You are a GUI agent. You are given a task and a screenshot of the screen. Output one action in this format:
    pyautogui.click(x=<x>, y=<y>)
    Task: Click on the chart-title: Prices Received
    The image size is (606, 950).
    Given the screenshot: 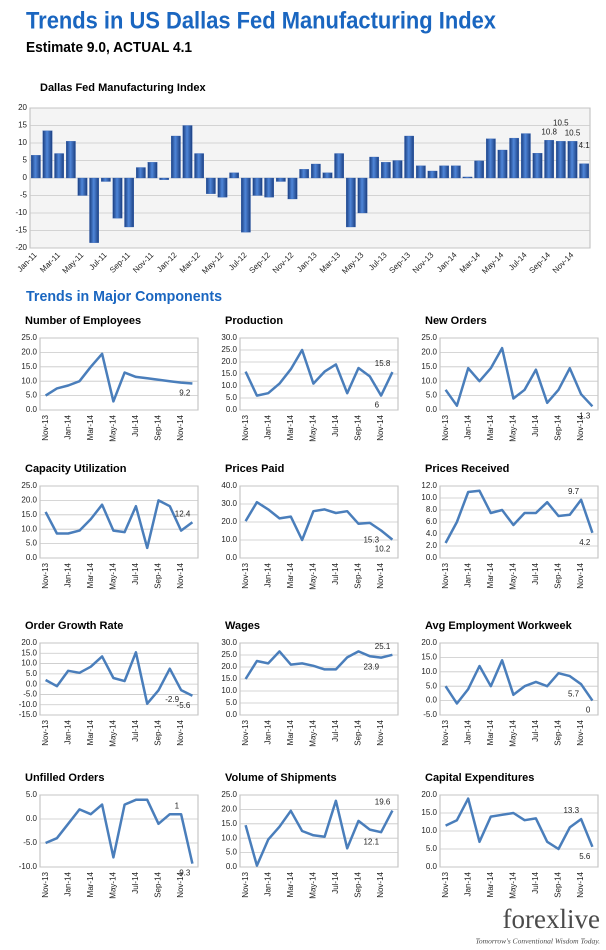 What is the action you would take?
    pyautogui.click(x=467, y=469)
    